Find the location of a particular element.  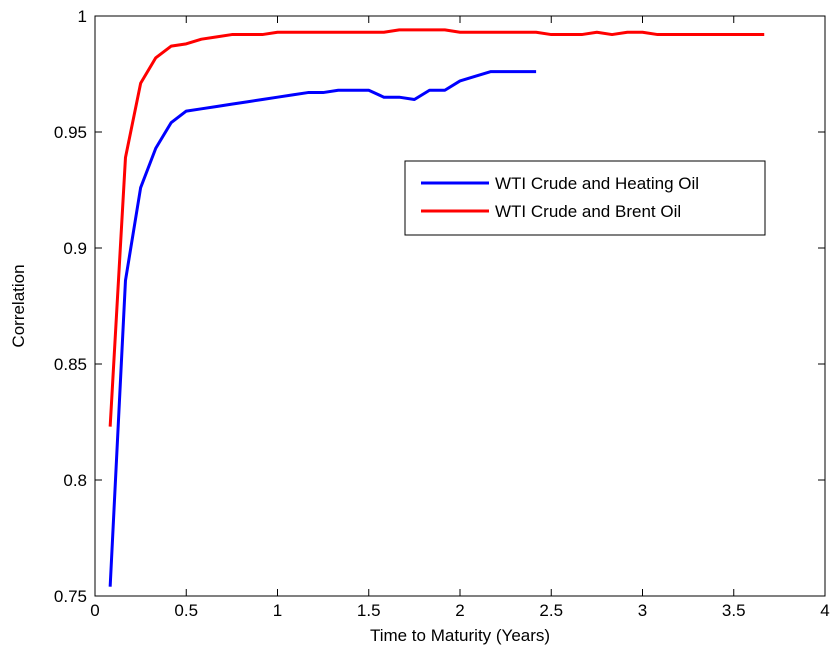

x-tick-label: 3 is located at coordinates (642, 610).